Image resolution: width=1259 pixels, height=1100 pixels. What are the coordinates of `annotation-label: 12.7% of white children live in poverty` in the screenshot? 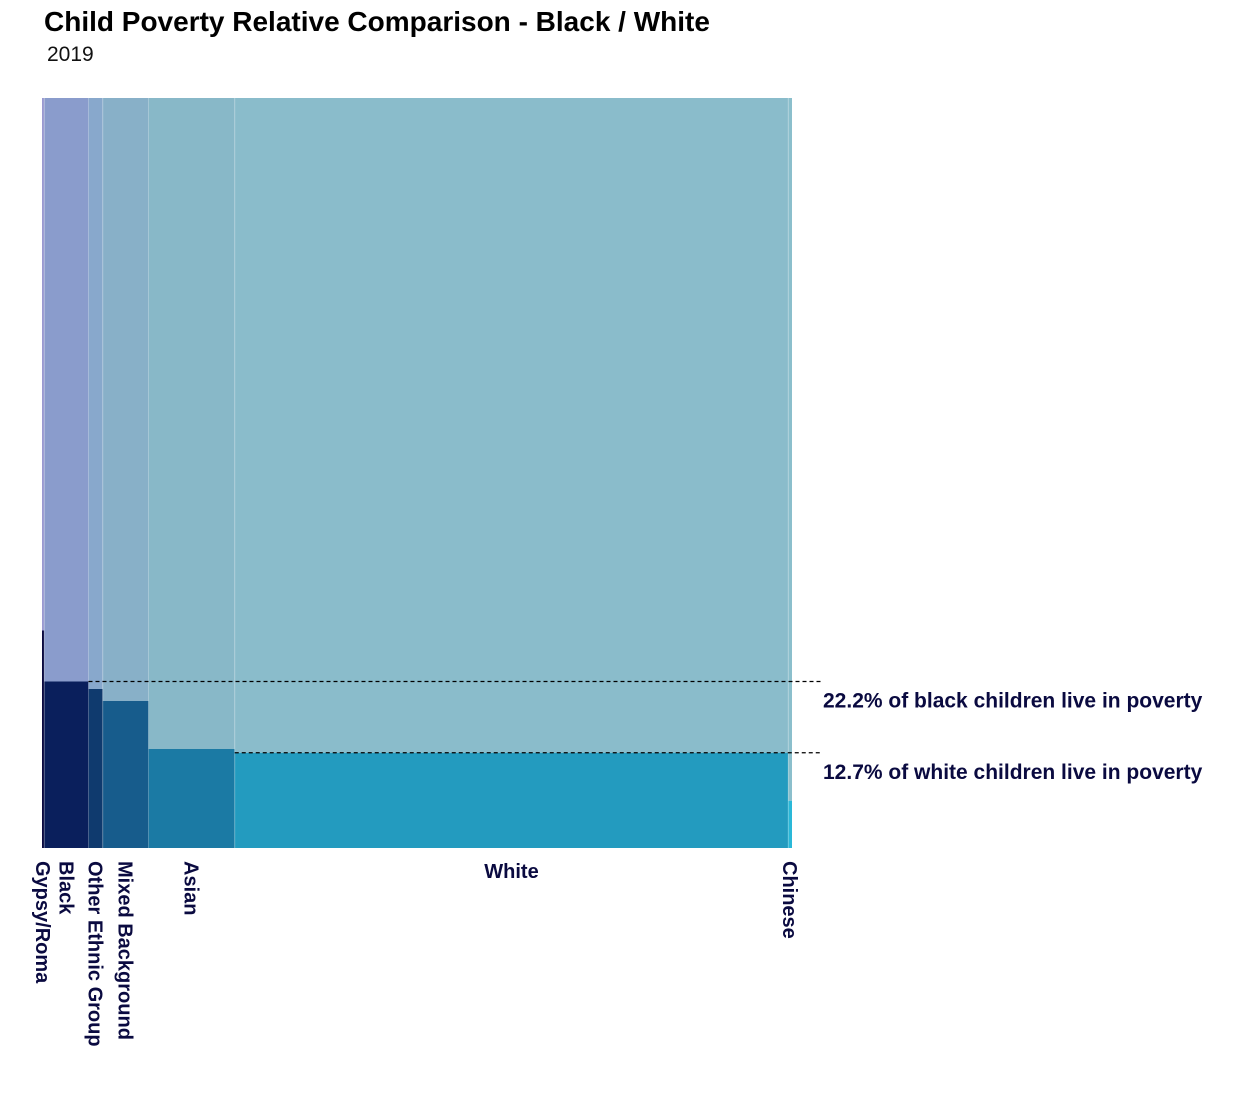 It's located at (1013, 772).